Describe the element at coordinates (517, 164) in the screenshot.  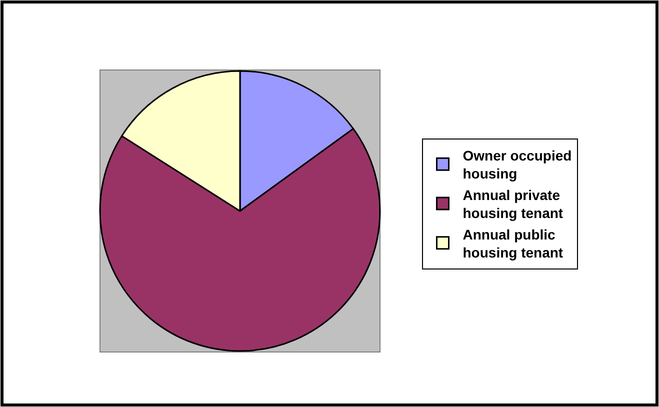
I see `legend-label: Owner occupied housing` at that location.